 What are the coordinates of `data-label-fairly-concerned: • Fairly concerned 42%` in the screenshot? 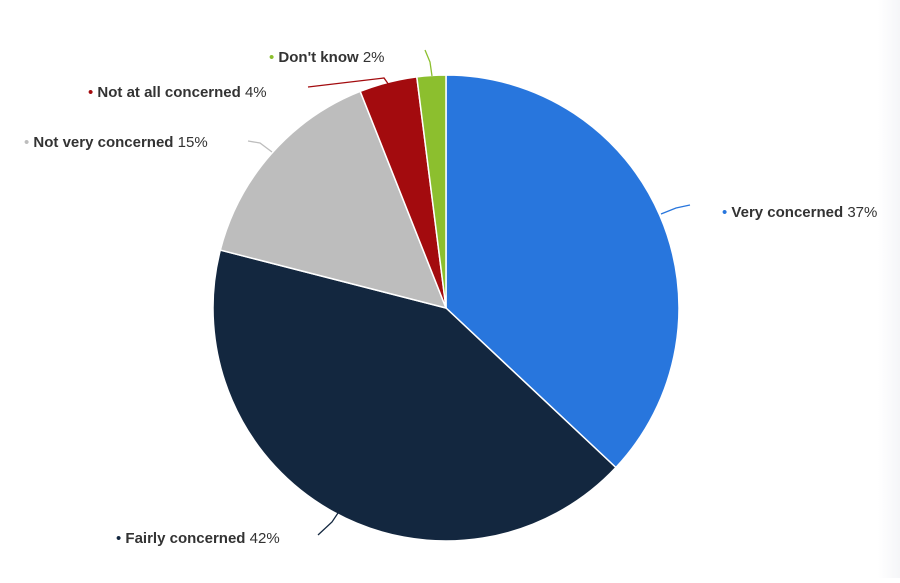 It's located at (198, 538).